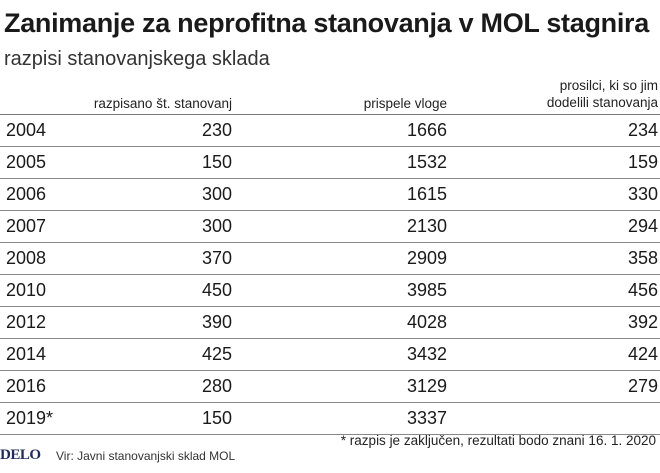 Image resolution: width=660 pixels, height=473 pixels. Describe the element at coordinates (330, 323) in the screenshot. I see `table-row: 2012 390 4028 392` at that location.